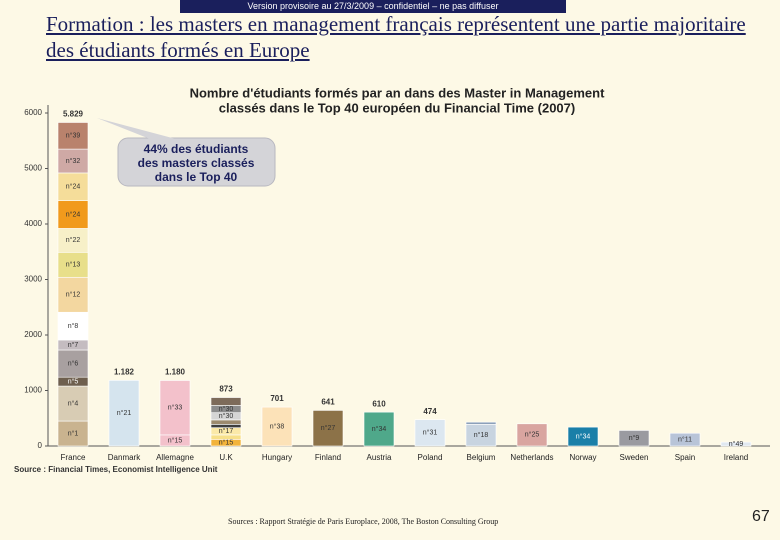  I want to click on segment-label: n°18, so click(481, 435).